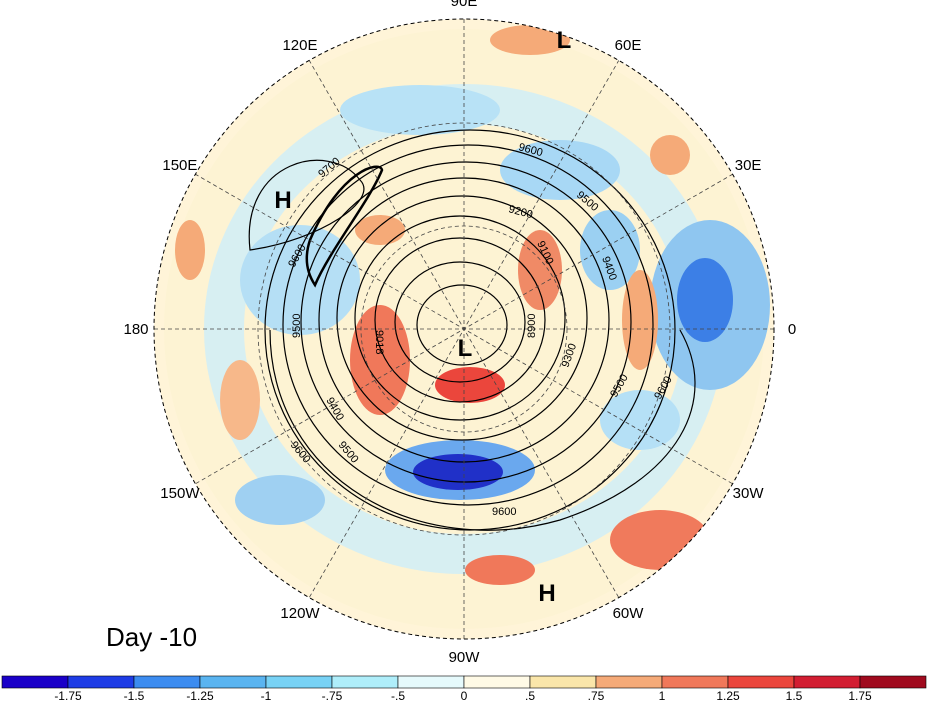  I want to click on colorbar-tick-label: -1.5, so click(134, 695).